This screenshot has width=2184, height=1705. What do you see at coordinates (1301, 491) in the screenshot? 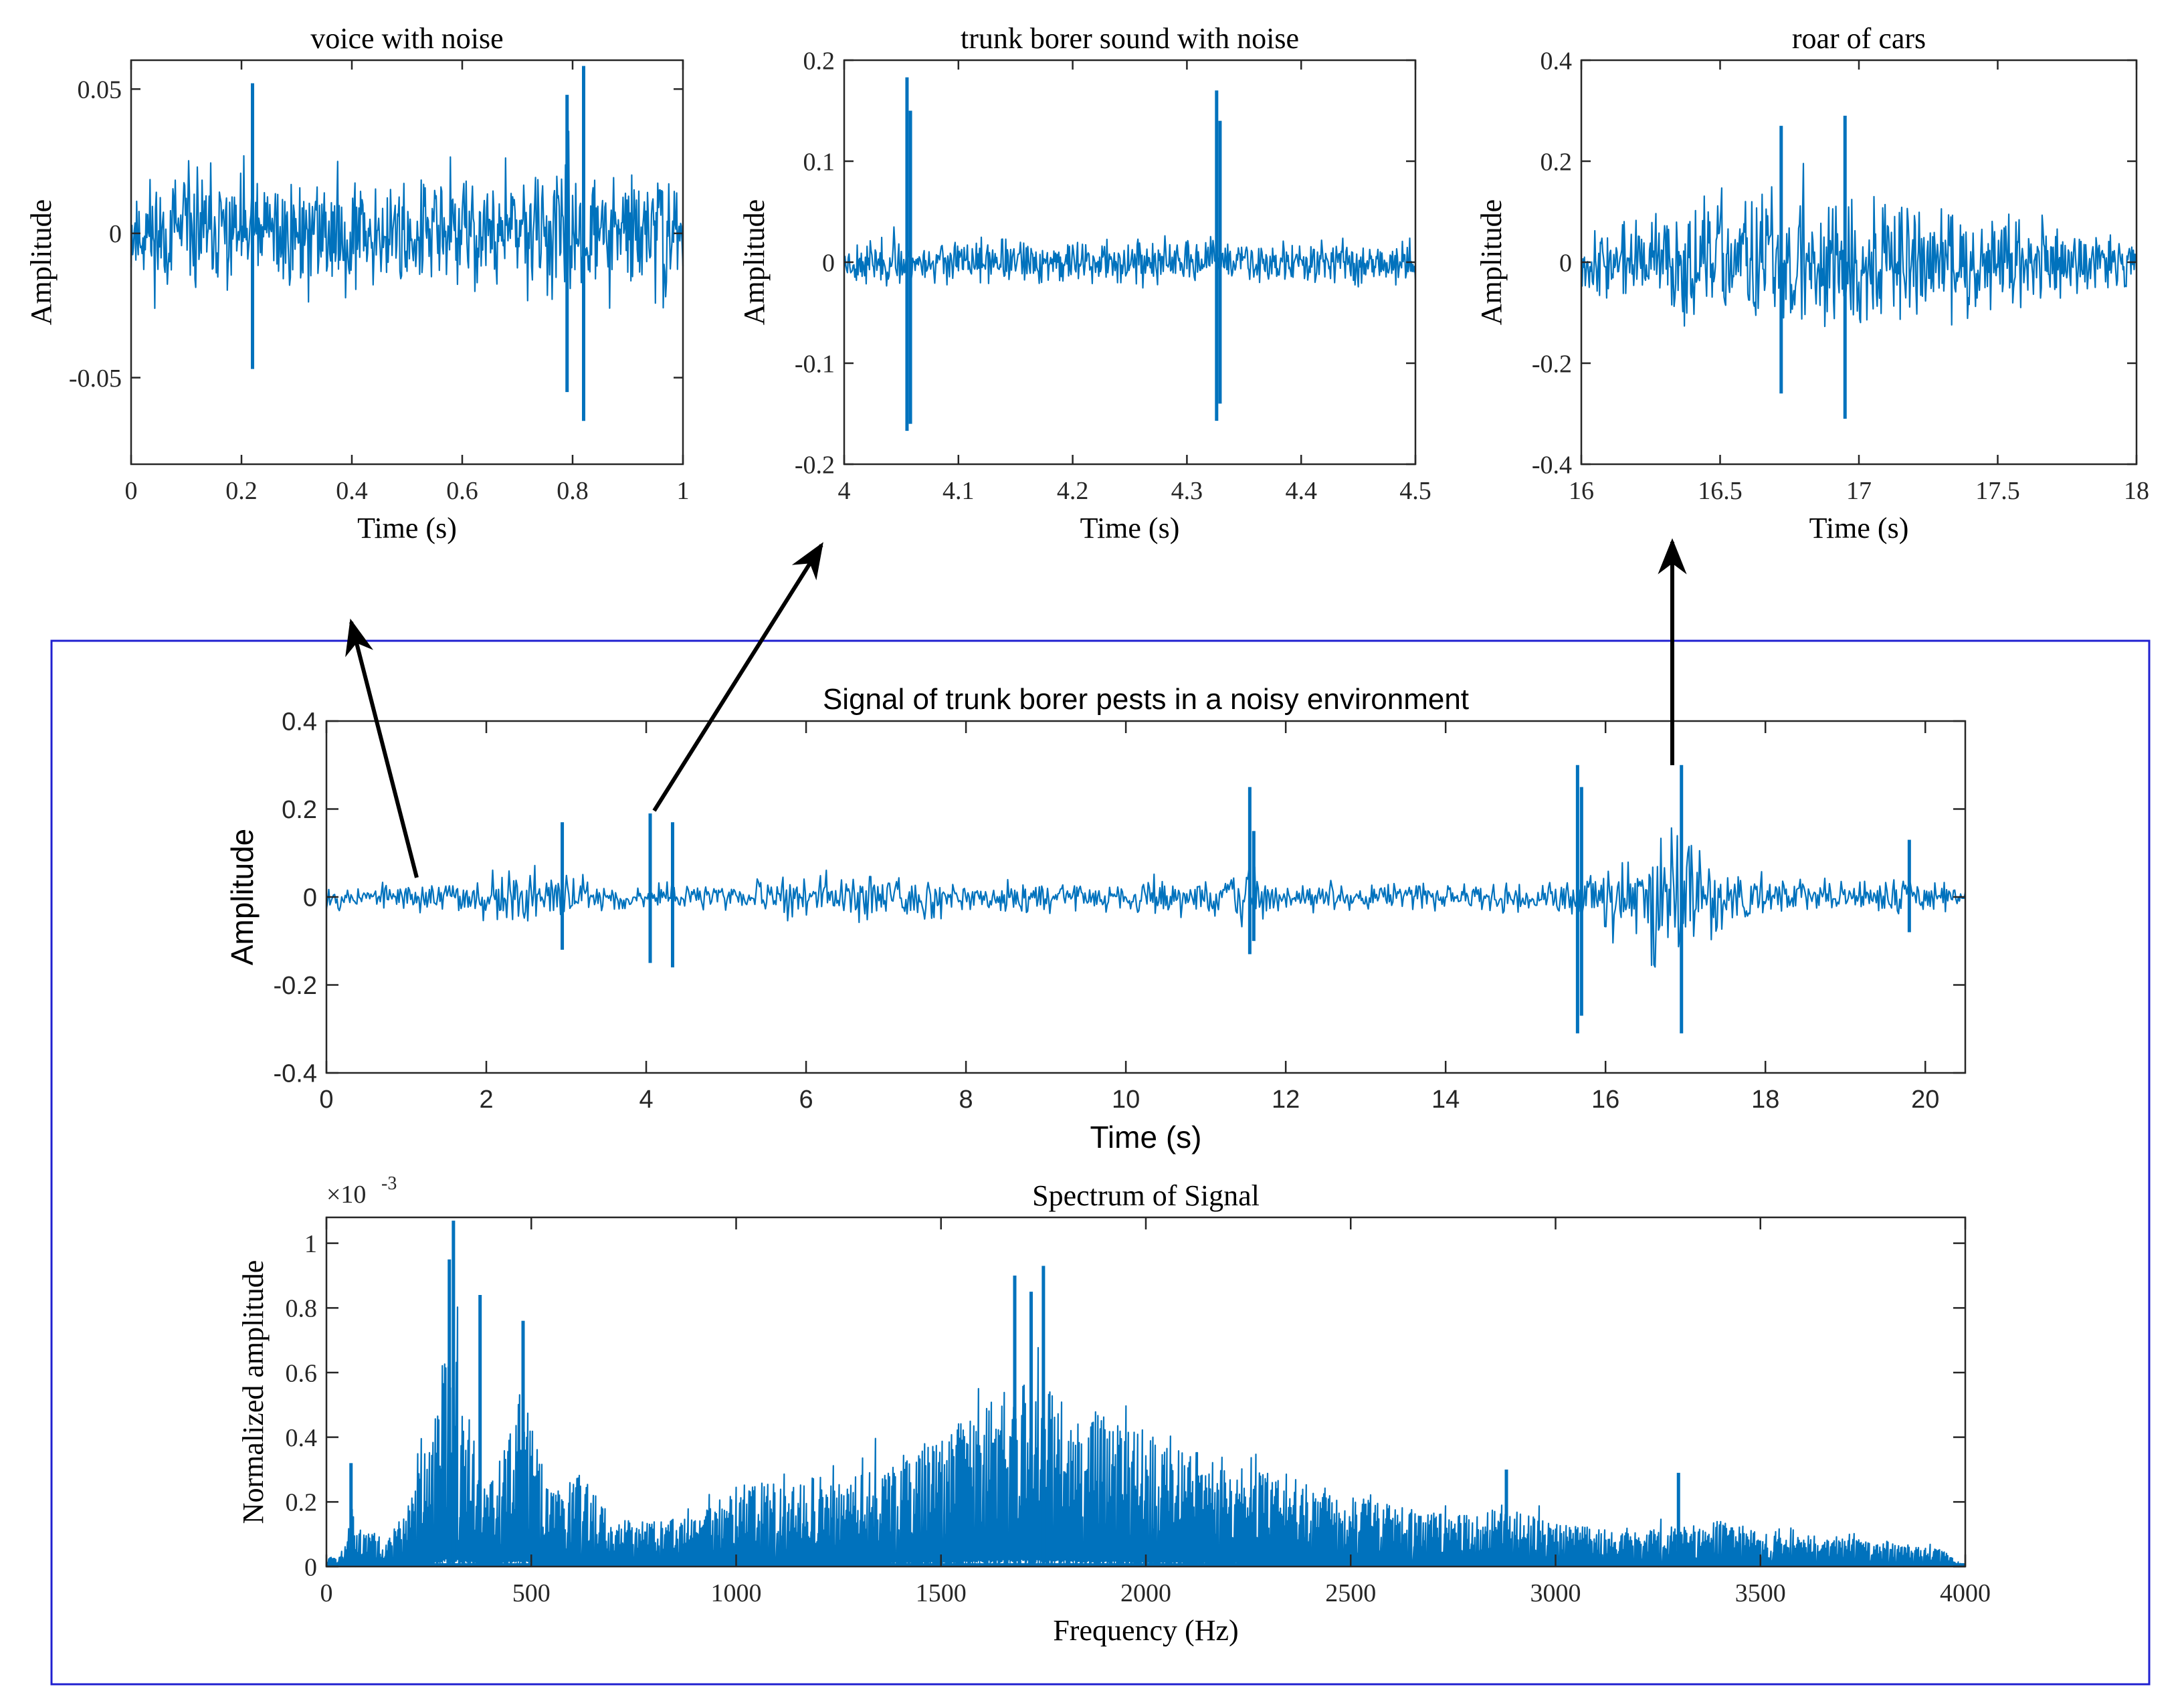
I see `trunk-xtick-label: 4.4` at bounding box center [1301, 491].